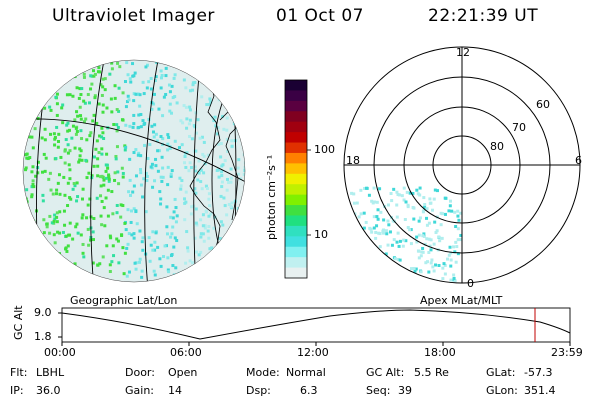  What do you see at coordinates (440, 352) in the screenshot?
I see `timeline-xtick-3: 18:00` at bounding box center [440, 352].